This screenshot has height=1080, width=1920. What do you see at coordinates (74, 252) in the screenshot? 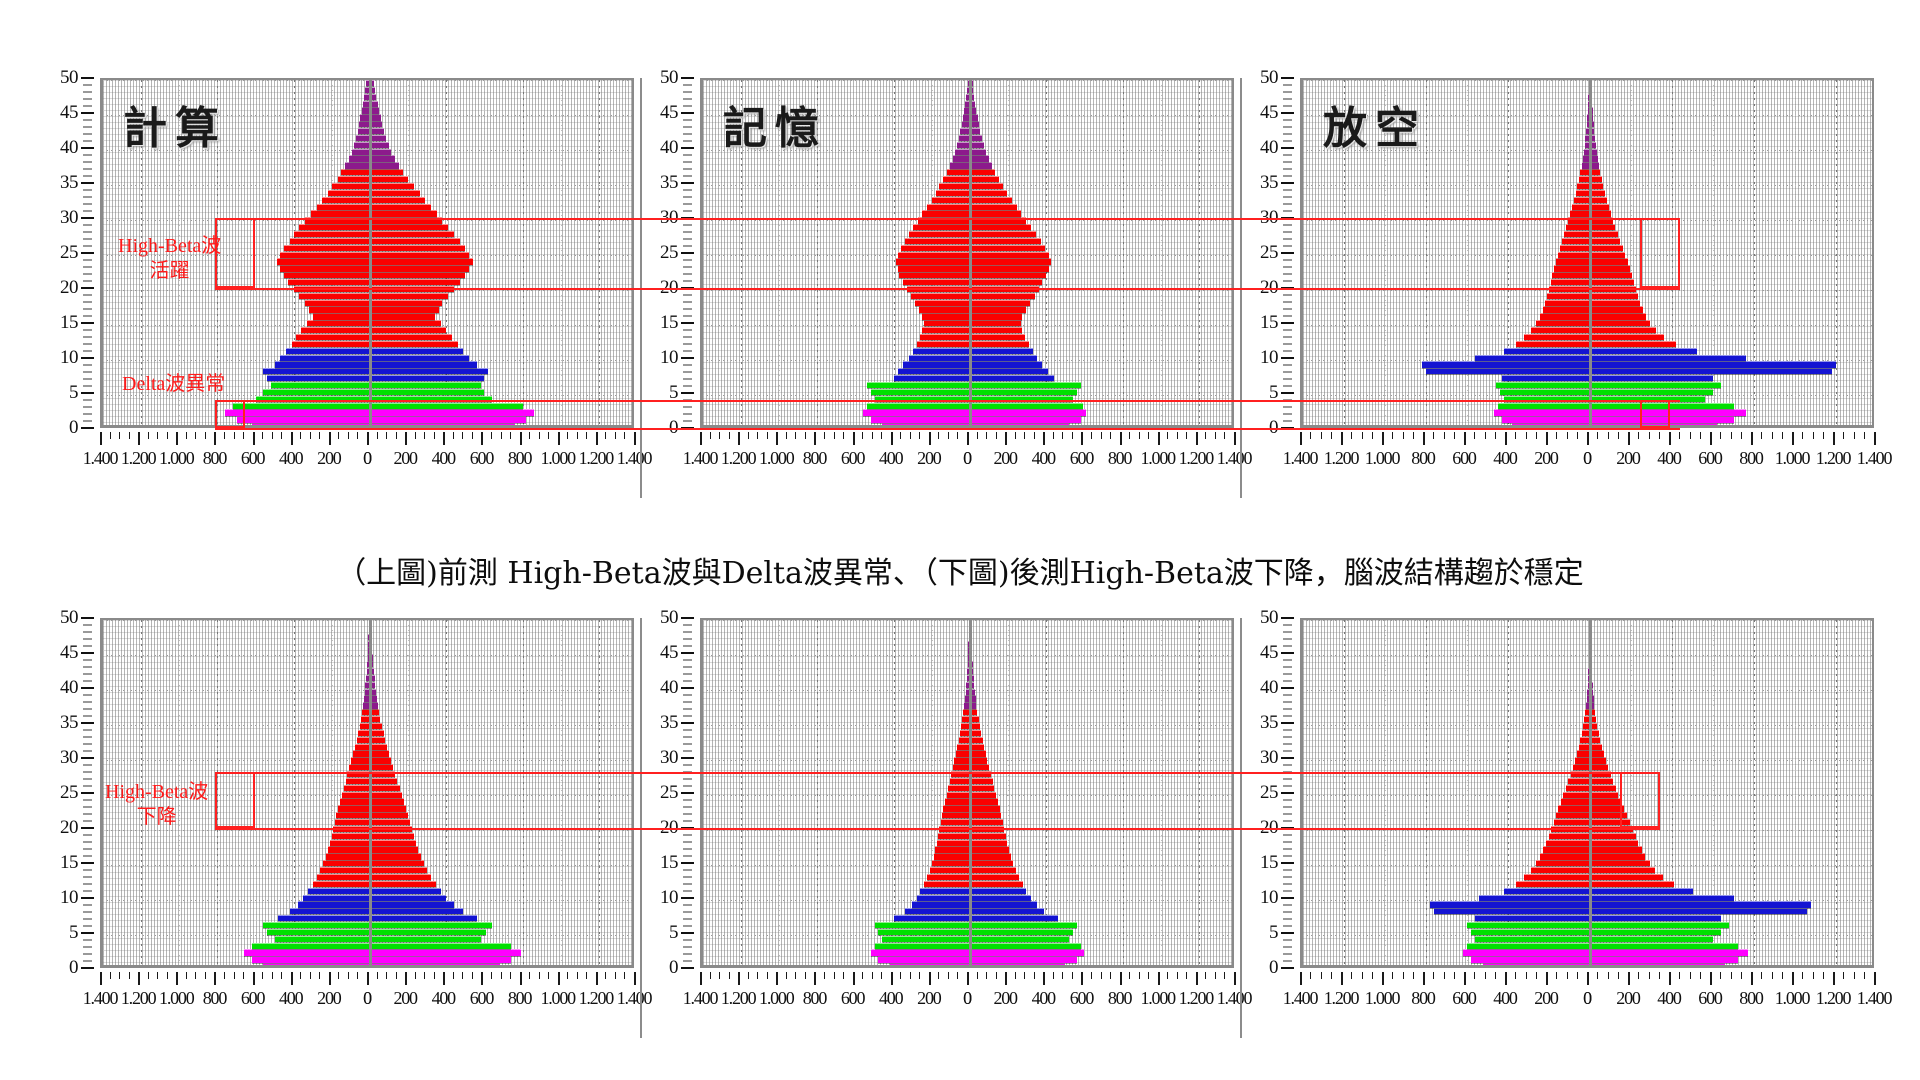
I see `y-axis: 0 5 10 15 20 25 30 35 40 45 50` at bounding box center [74, 252].